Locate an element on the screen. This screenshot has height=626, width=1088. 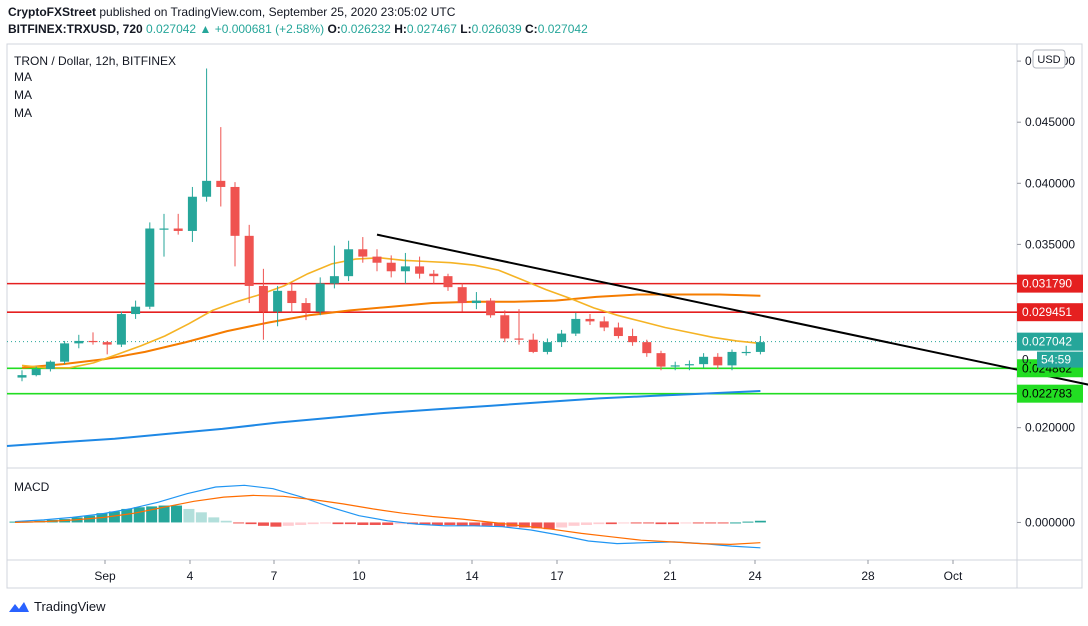
open-value: 0.026232 is located at coordinates (365, 29).